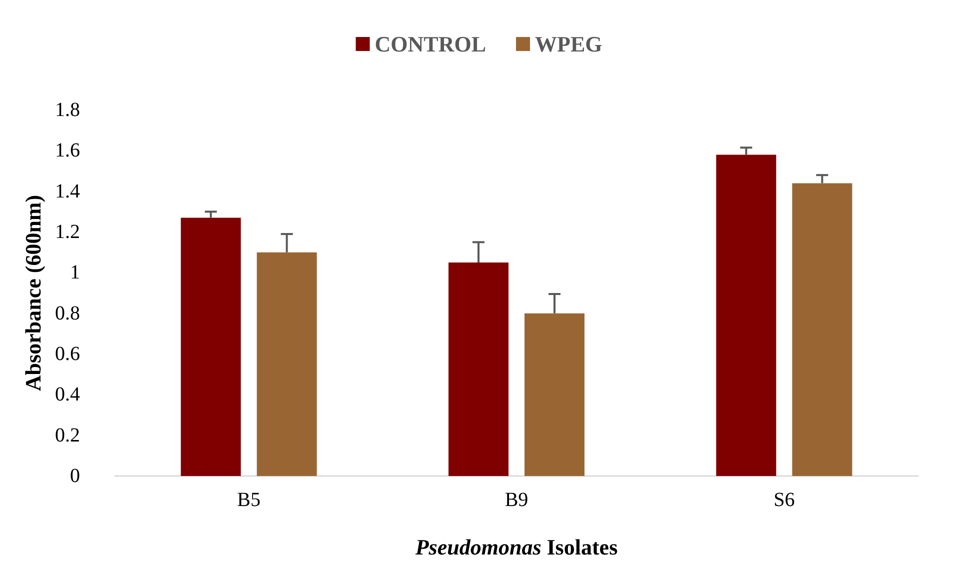 The image size is (958, 583). Describe the element at coordinates (67, 354) in the screenshot. I see `y-tick-label: 0.6` at that location.